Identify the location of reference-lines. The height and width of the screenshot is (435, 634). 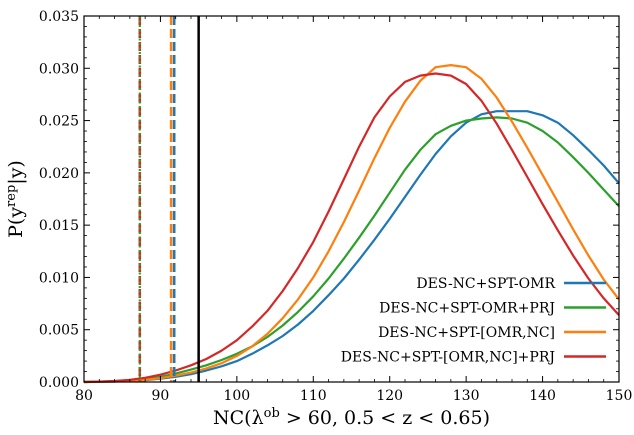
(169, 199).